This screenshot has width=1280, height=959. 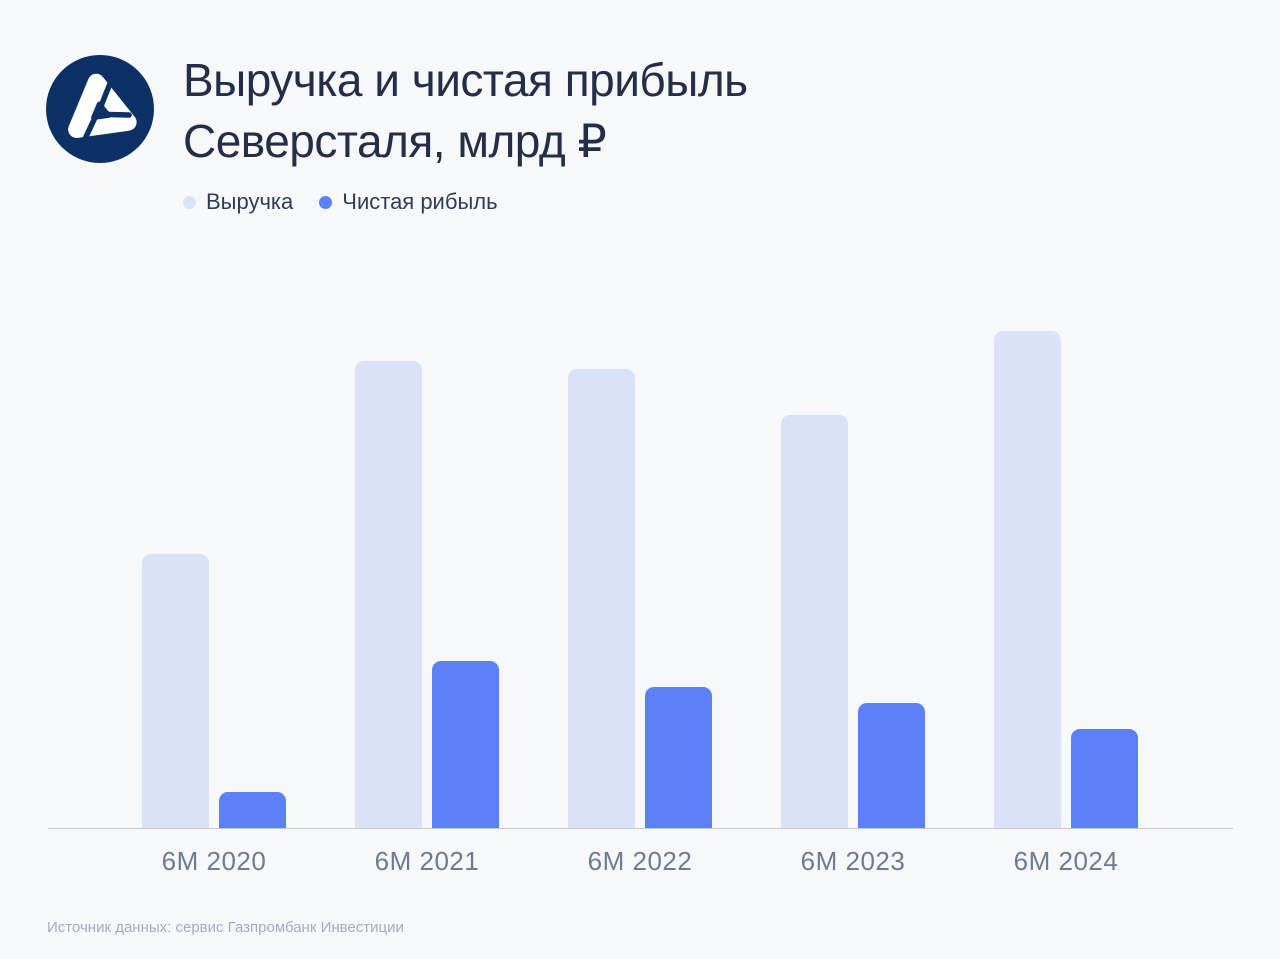 I want to click on legend: Выручка Чистая рибыль, so click(x=340, y=202).